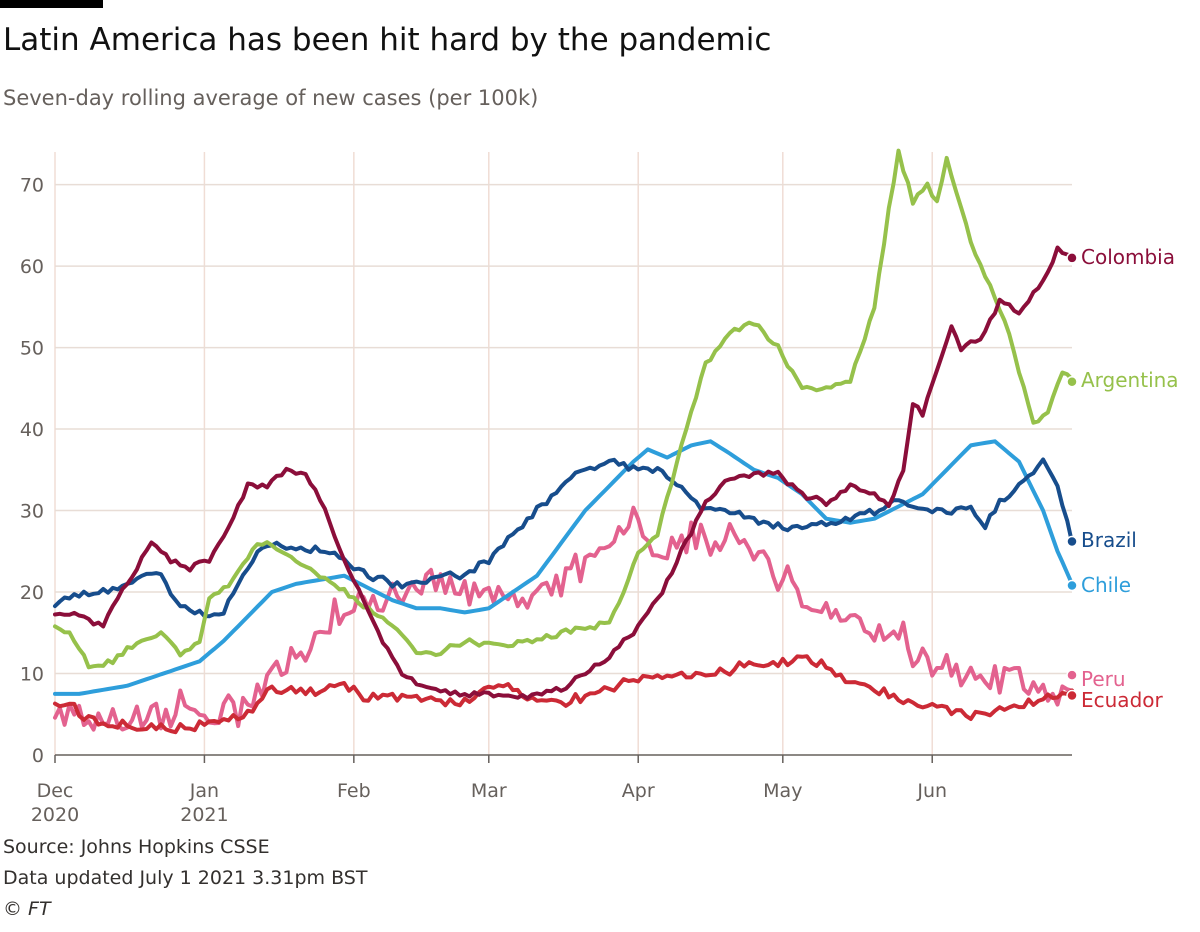 The width and height of the screenshot is (1200, 932). Describe the element at coordinates (27, 909) in the screenshot. I see `copyright-note: © FT` at that location.